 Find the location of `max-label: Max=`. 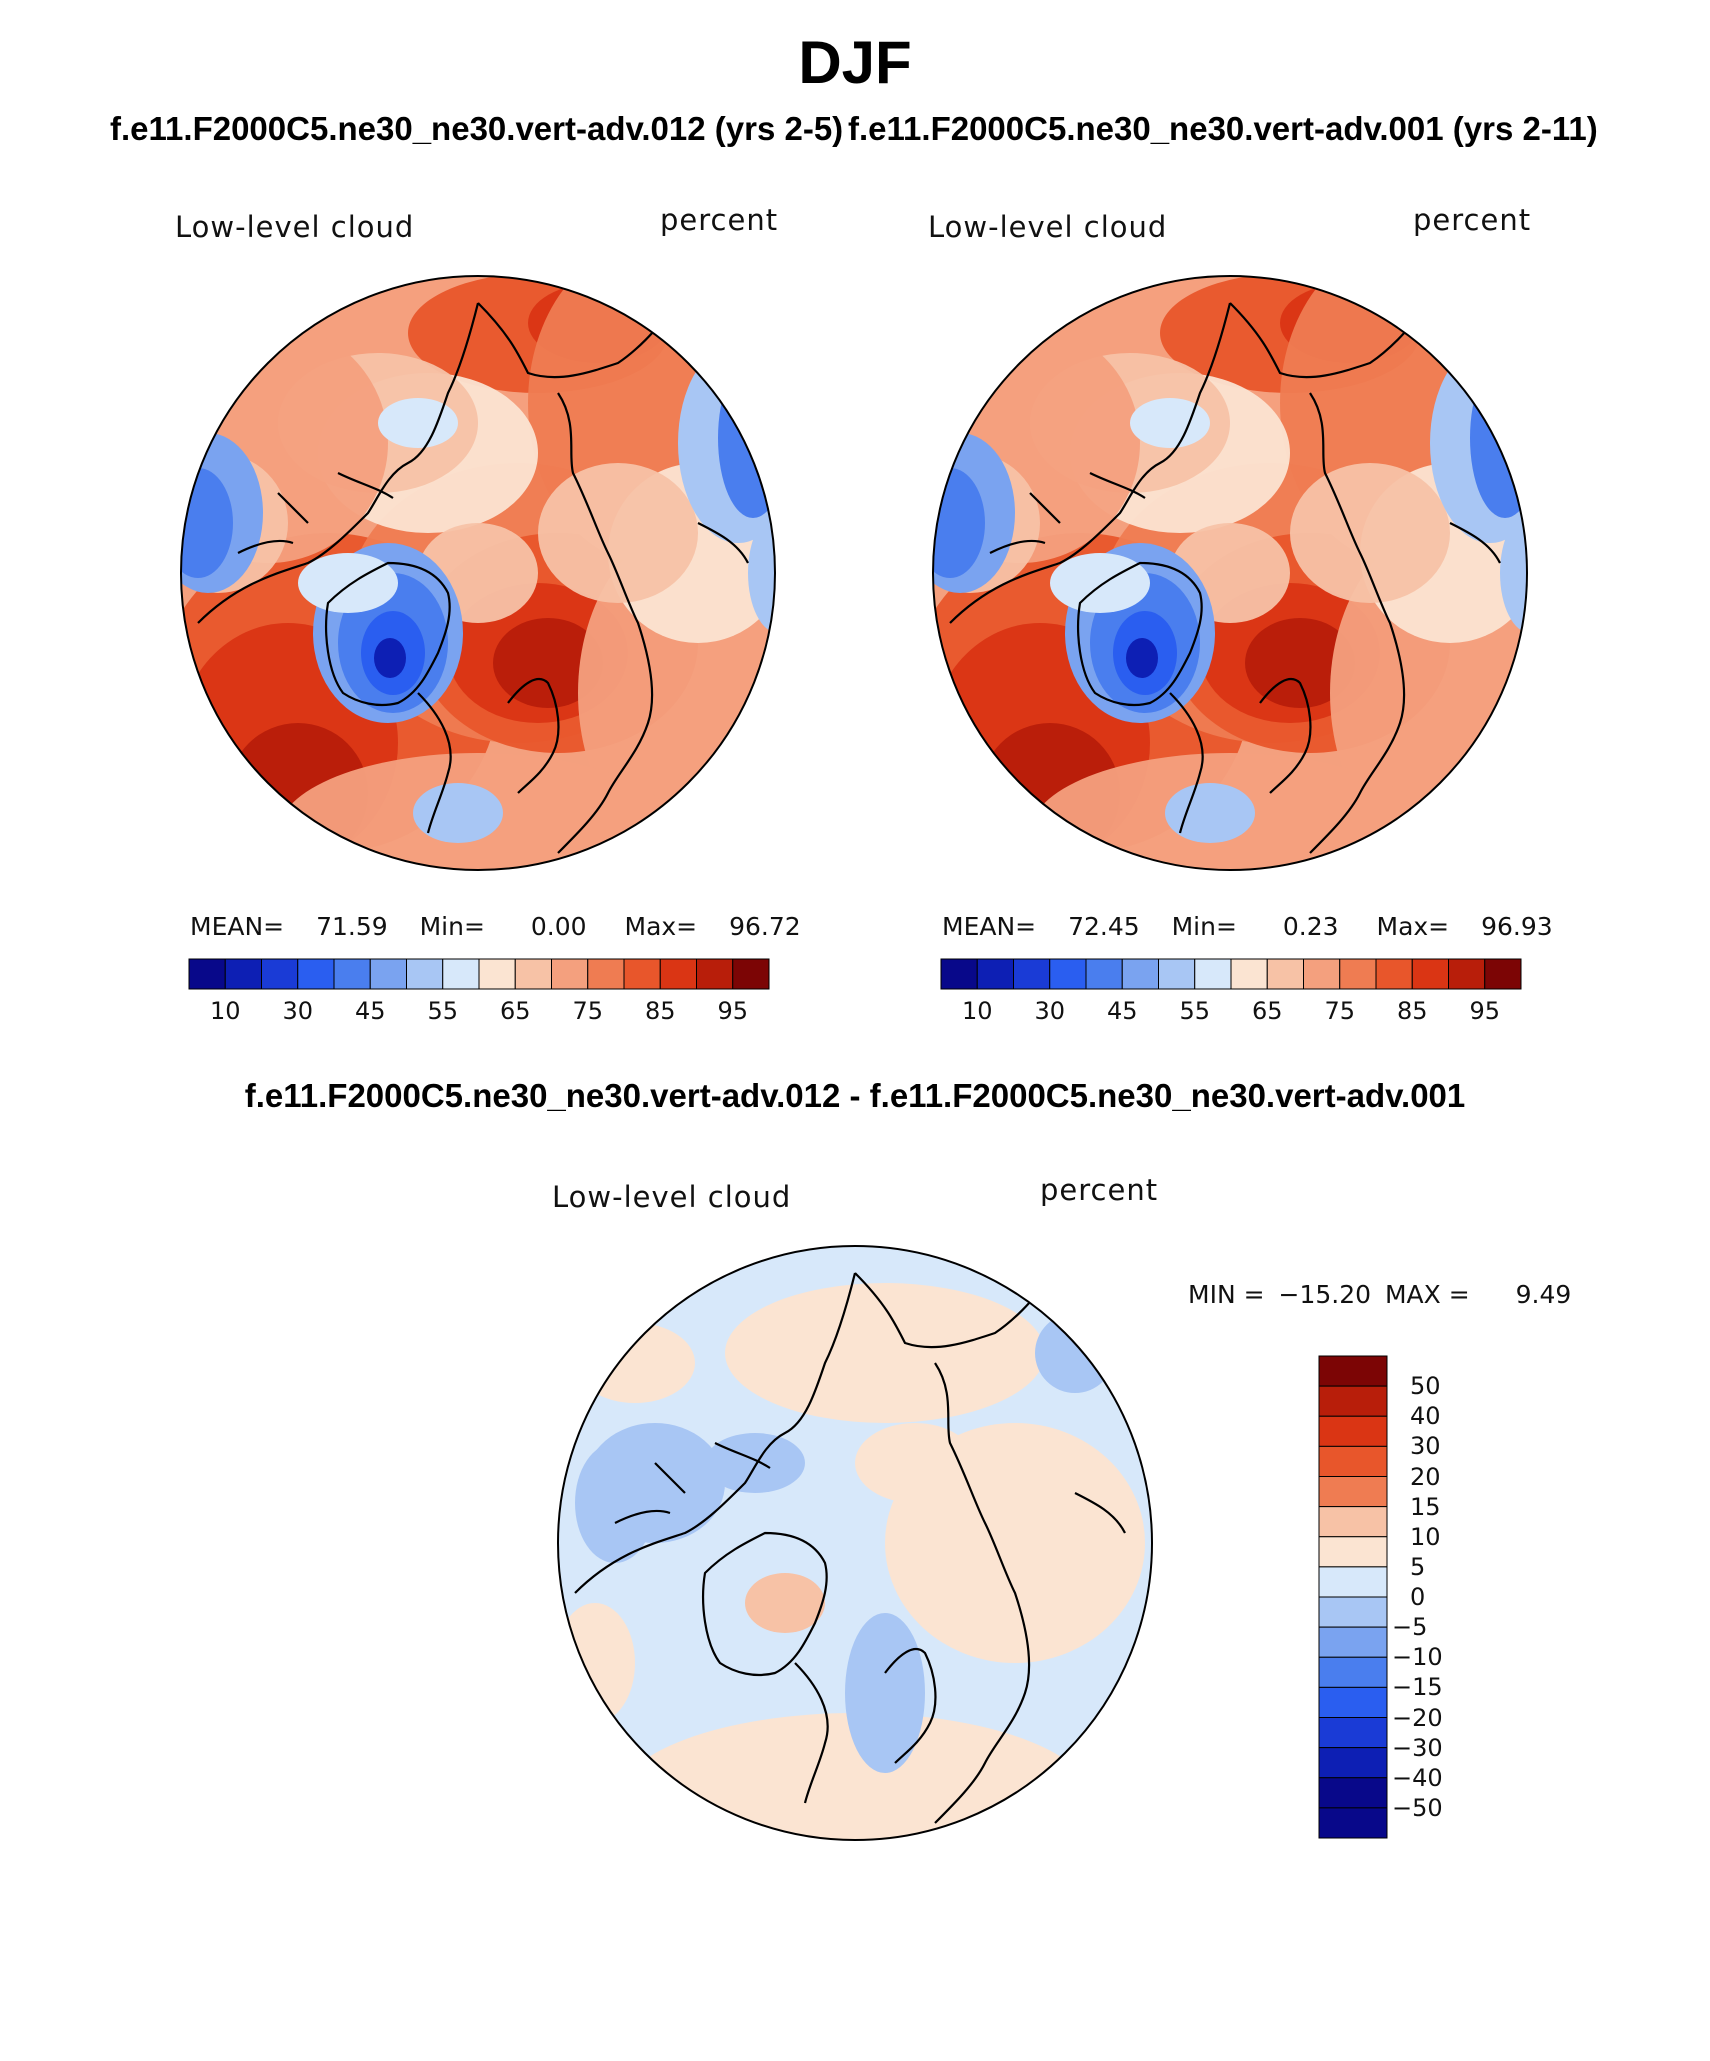

max-label: Max= is located at coordinates (661, 926).